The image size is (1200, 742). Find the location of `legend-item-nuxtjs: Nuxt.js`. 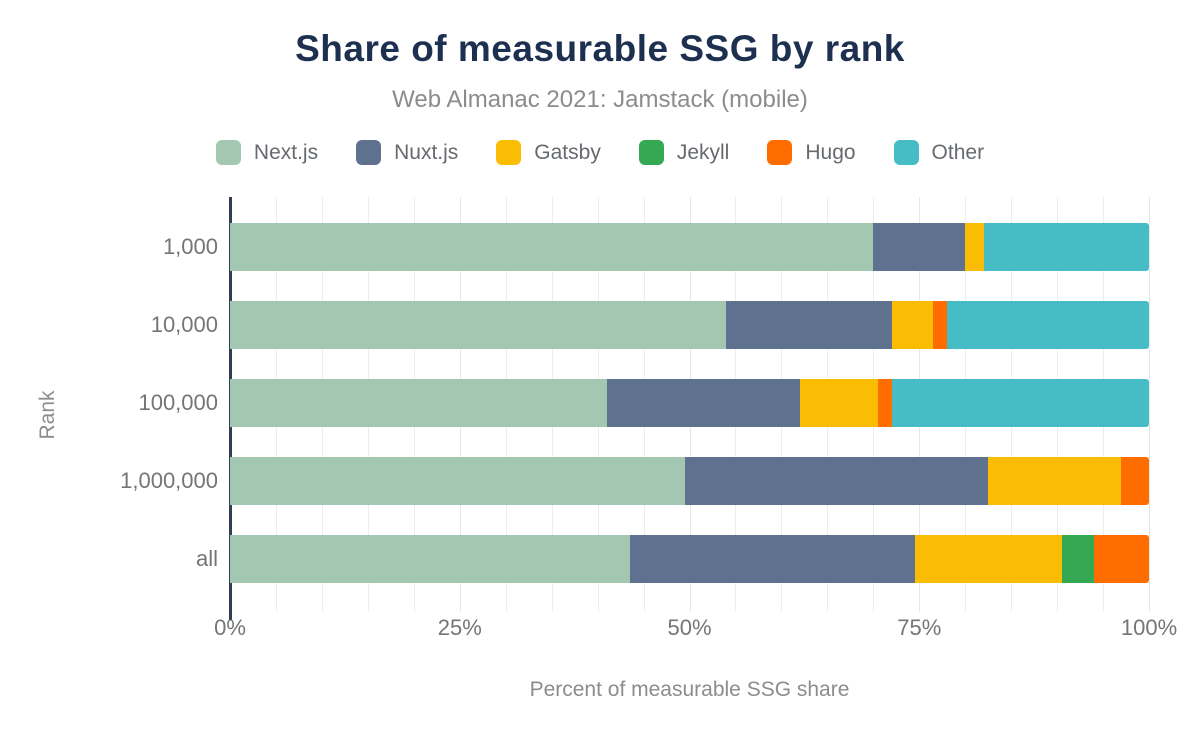

legend-item-nuxtjs: Nuxt.js is located at coordinates (407, 152).